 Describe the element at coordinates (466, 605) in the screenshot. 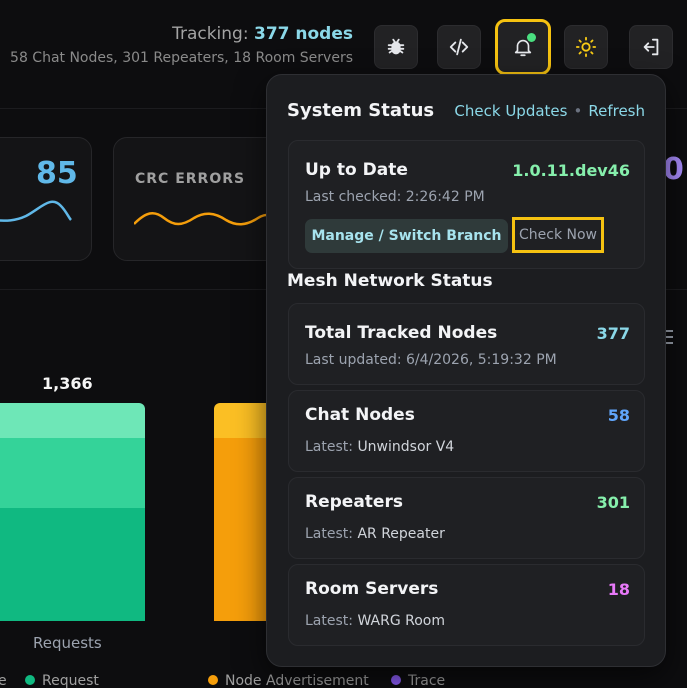

I see `room-servers-card: Room Servers 18 Latest: WARG Room` at that location.